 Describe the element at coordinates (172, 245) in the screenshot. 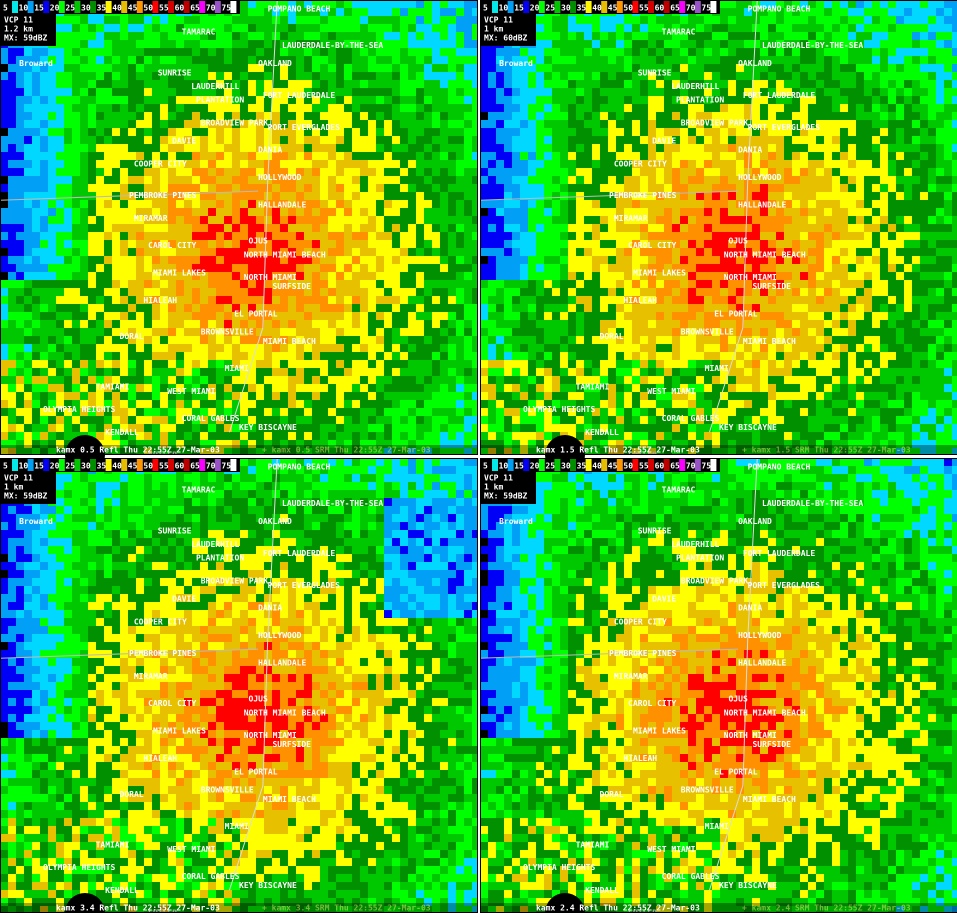

I see `place-label: CAROL CITY` at that location.